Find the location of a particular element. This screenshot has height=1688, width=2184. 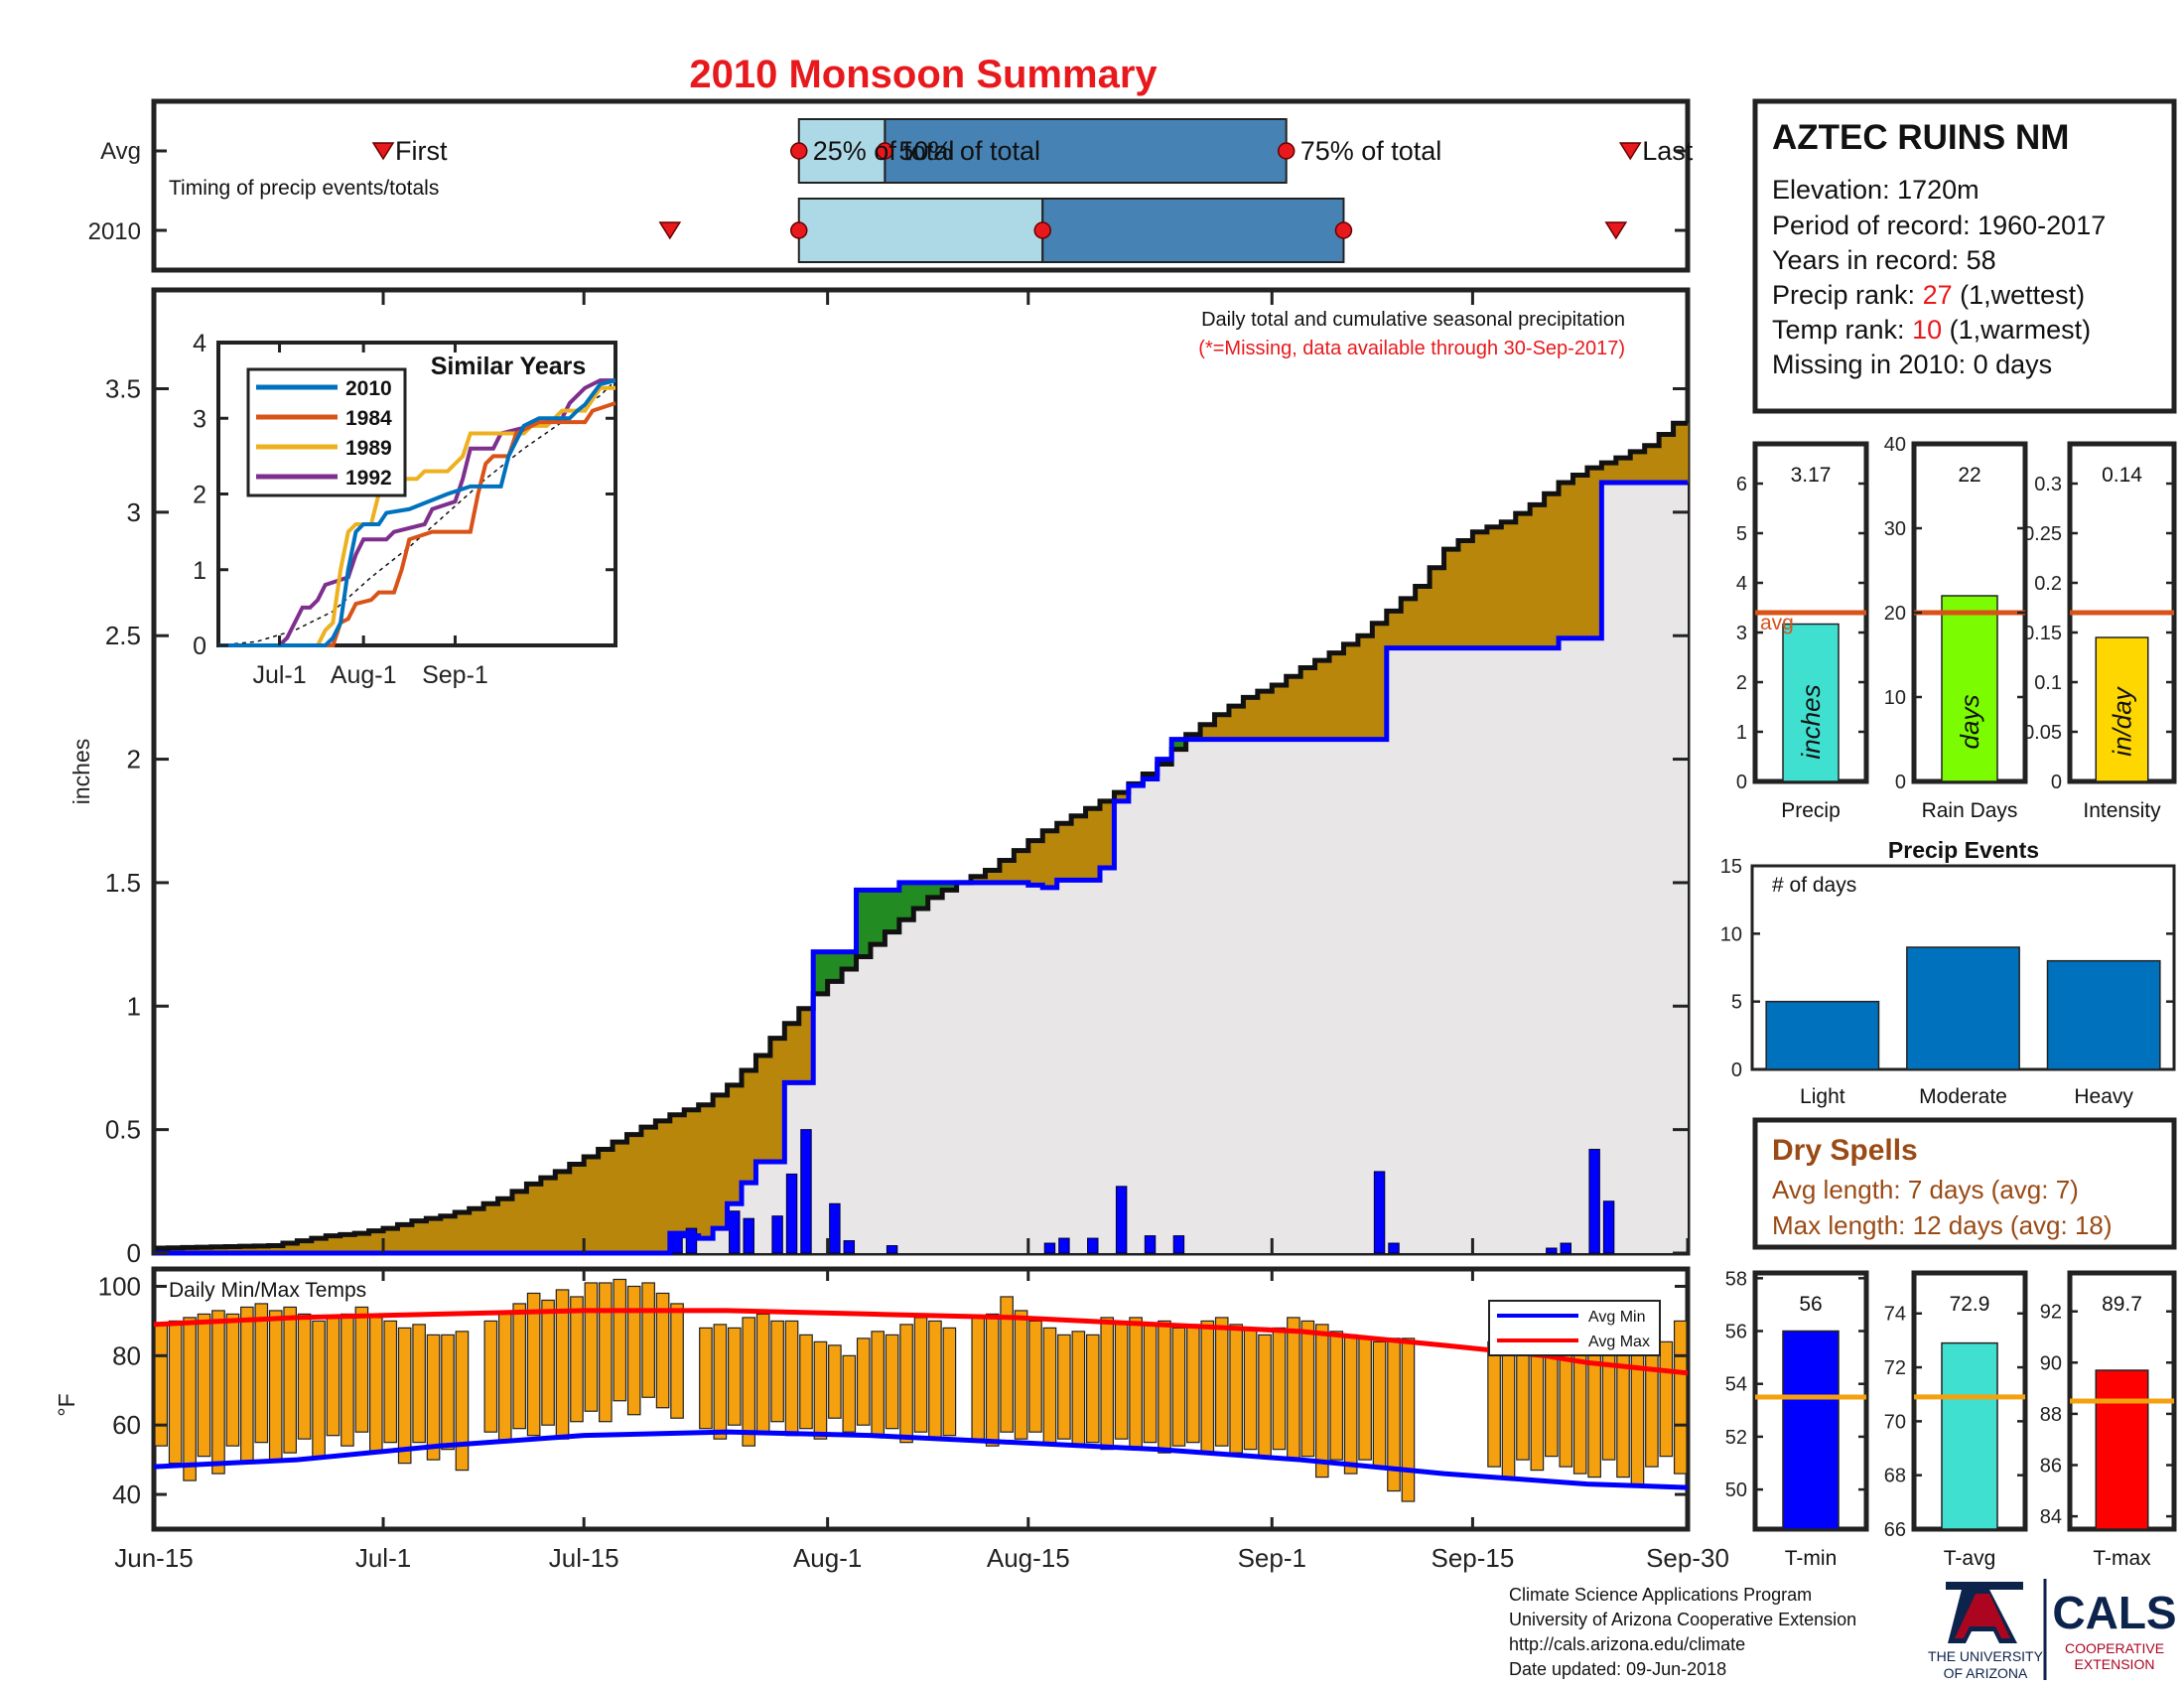

timing-marker-last-avg is located at coordinates (1630, 151).